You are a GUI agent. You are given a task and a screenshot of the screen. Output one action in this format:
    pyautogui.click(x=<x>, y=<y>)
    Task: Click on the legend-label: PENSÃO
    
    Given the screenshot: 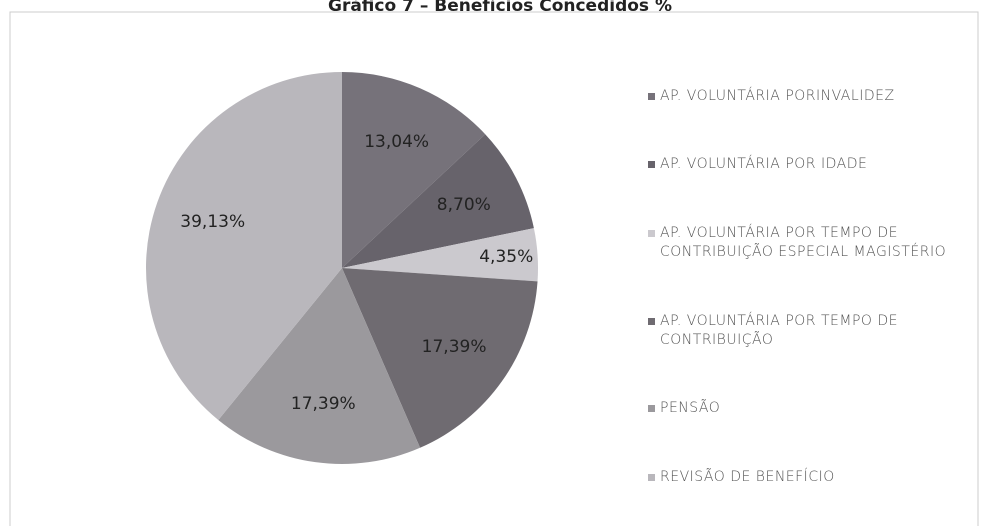 What is the action you would take?
    pyautogui.click(x=690, y=408)
    